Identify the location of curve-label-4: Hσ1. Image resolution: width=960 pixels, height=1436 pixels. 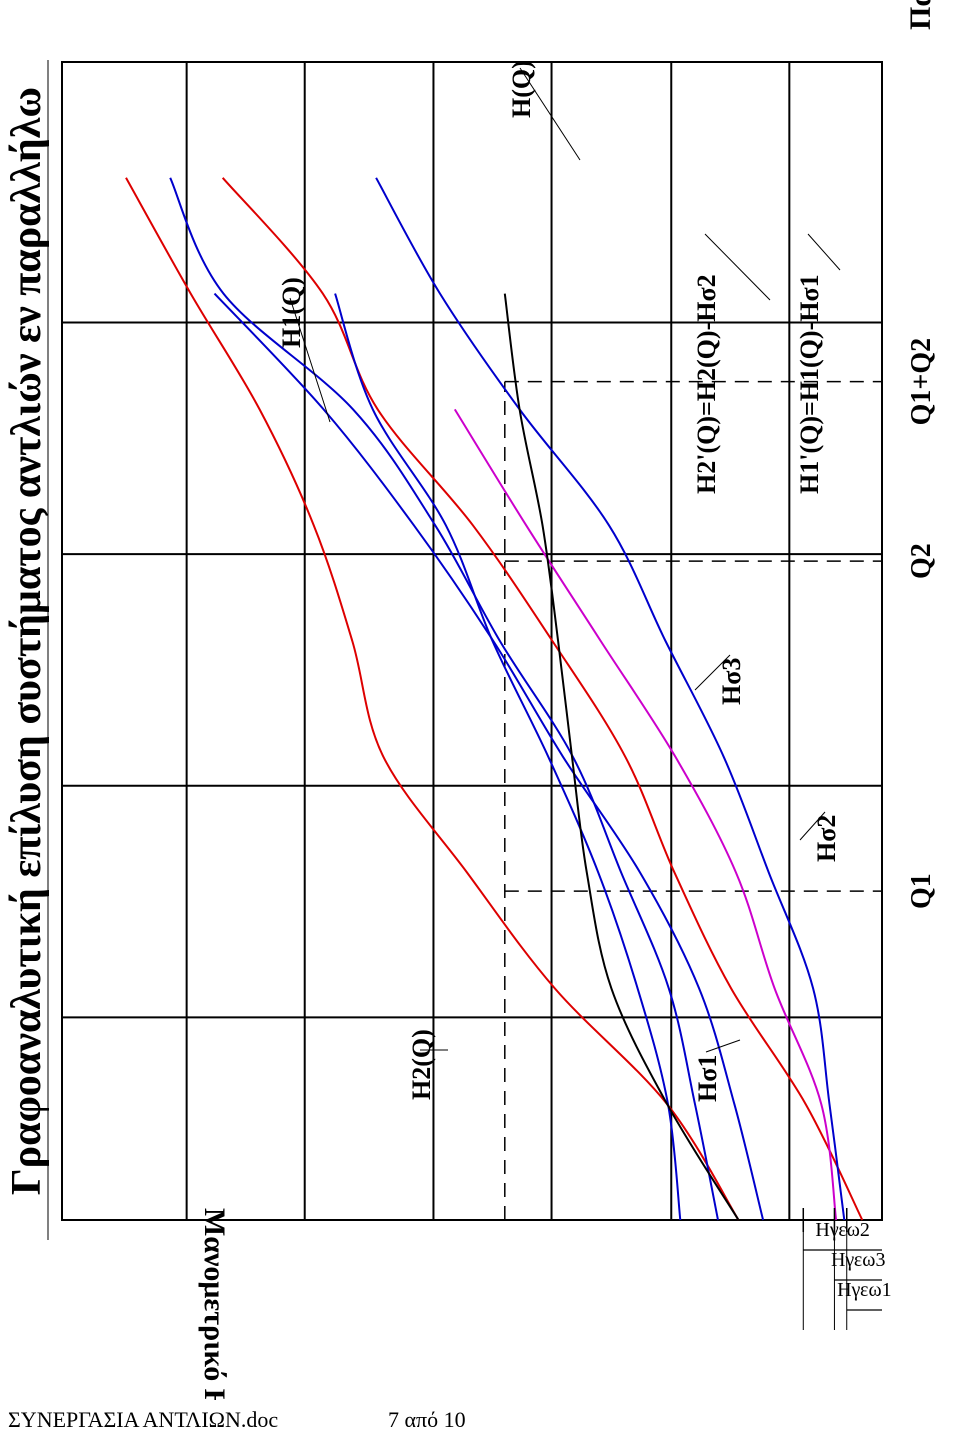
(707, 1078).